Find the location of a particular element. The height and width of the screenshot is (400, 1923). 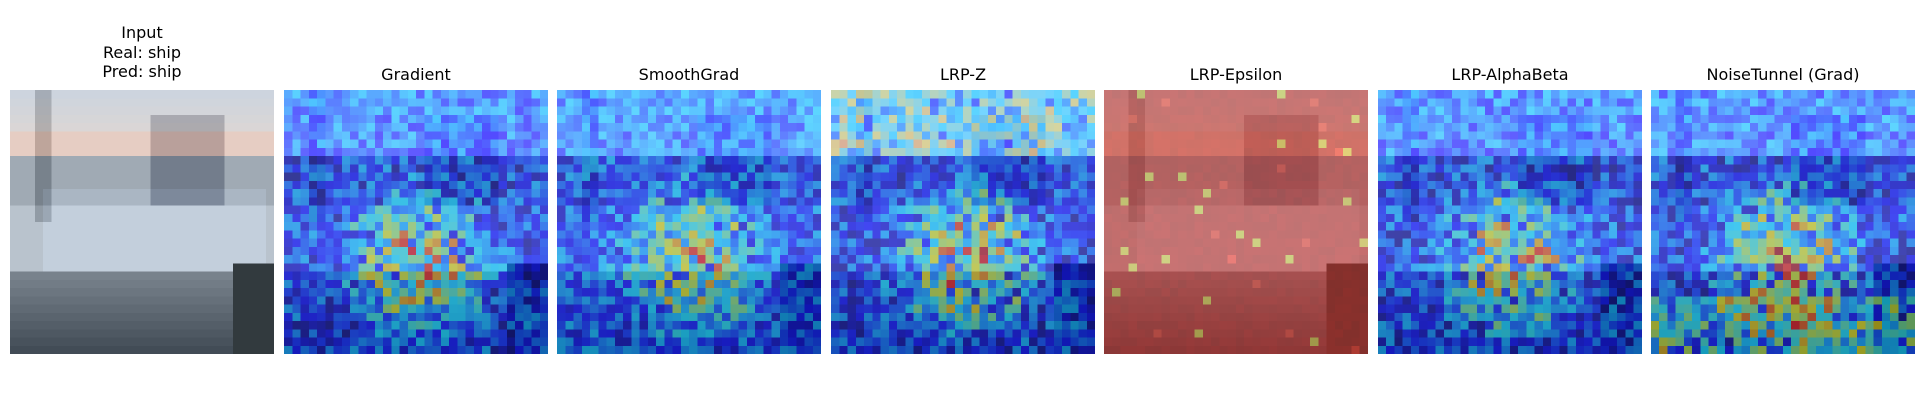

panel-lrp-z: LRP-Z is located at coordinates (963, 200).